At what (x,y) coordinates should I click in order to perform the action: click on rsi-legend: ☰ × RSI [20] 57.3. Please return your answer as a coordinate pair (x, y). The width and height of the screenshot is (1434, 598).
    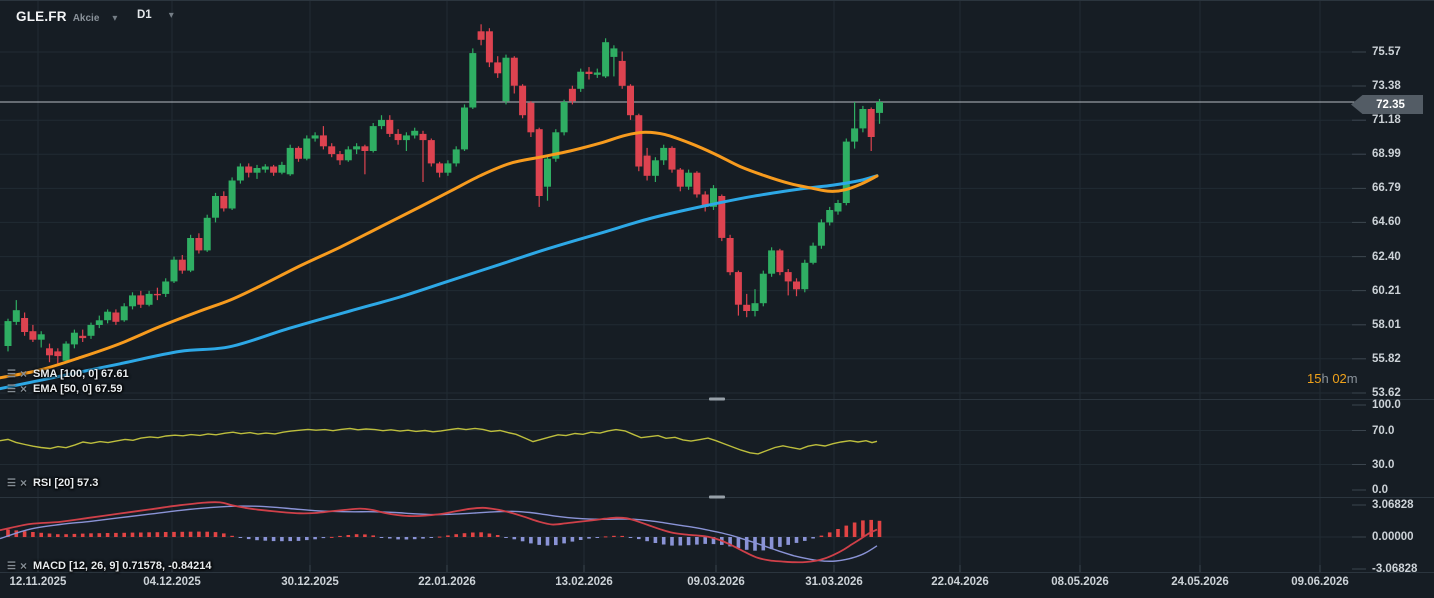
    Looking at the image, I should click on (52, 483).